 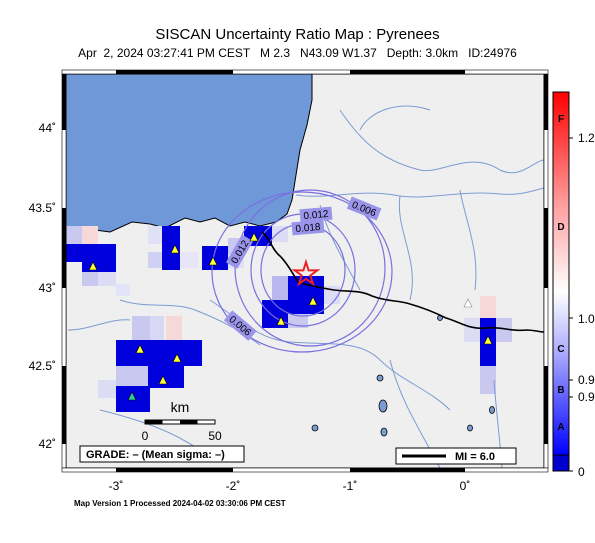 What do you see at coordinates (297, 34) in the screenshot?
I see `map-title: SISCAN Uncertainty Ratio Map : Pyrenees` at bounding box center [297, 34].